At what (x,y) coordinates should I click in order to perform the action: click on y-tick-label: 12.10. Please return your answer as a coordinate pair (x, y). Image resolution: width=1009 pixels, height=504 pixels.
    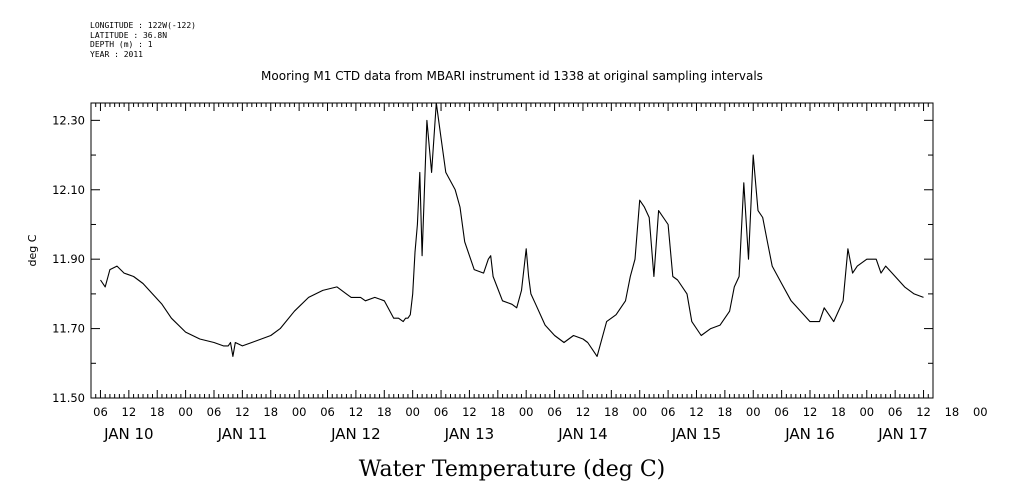
    Looking at the image, I should click on (68, 190).